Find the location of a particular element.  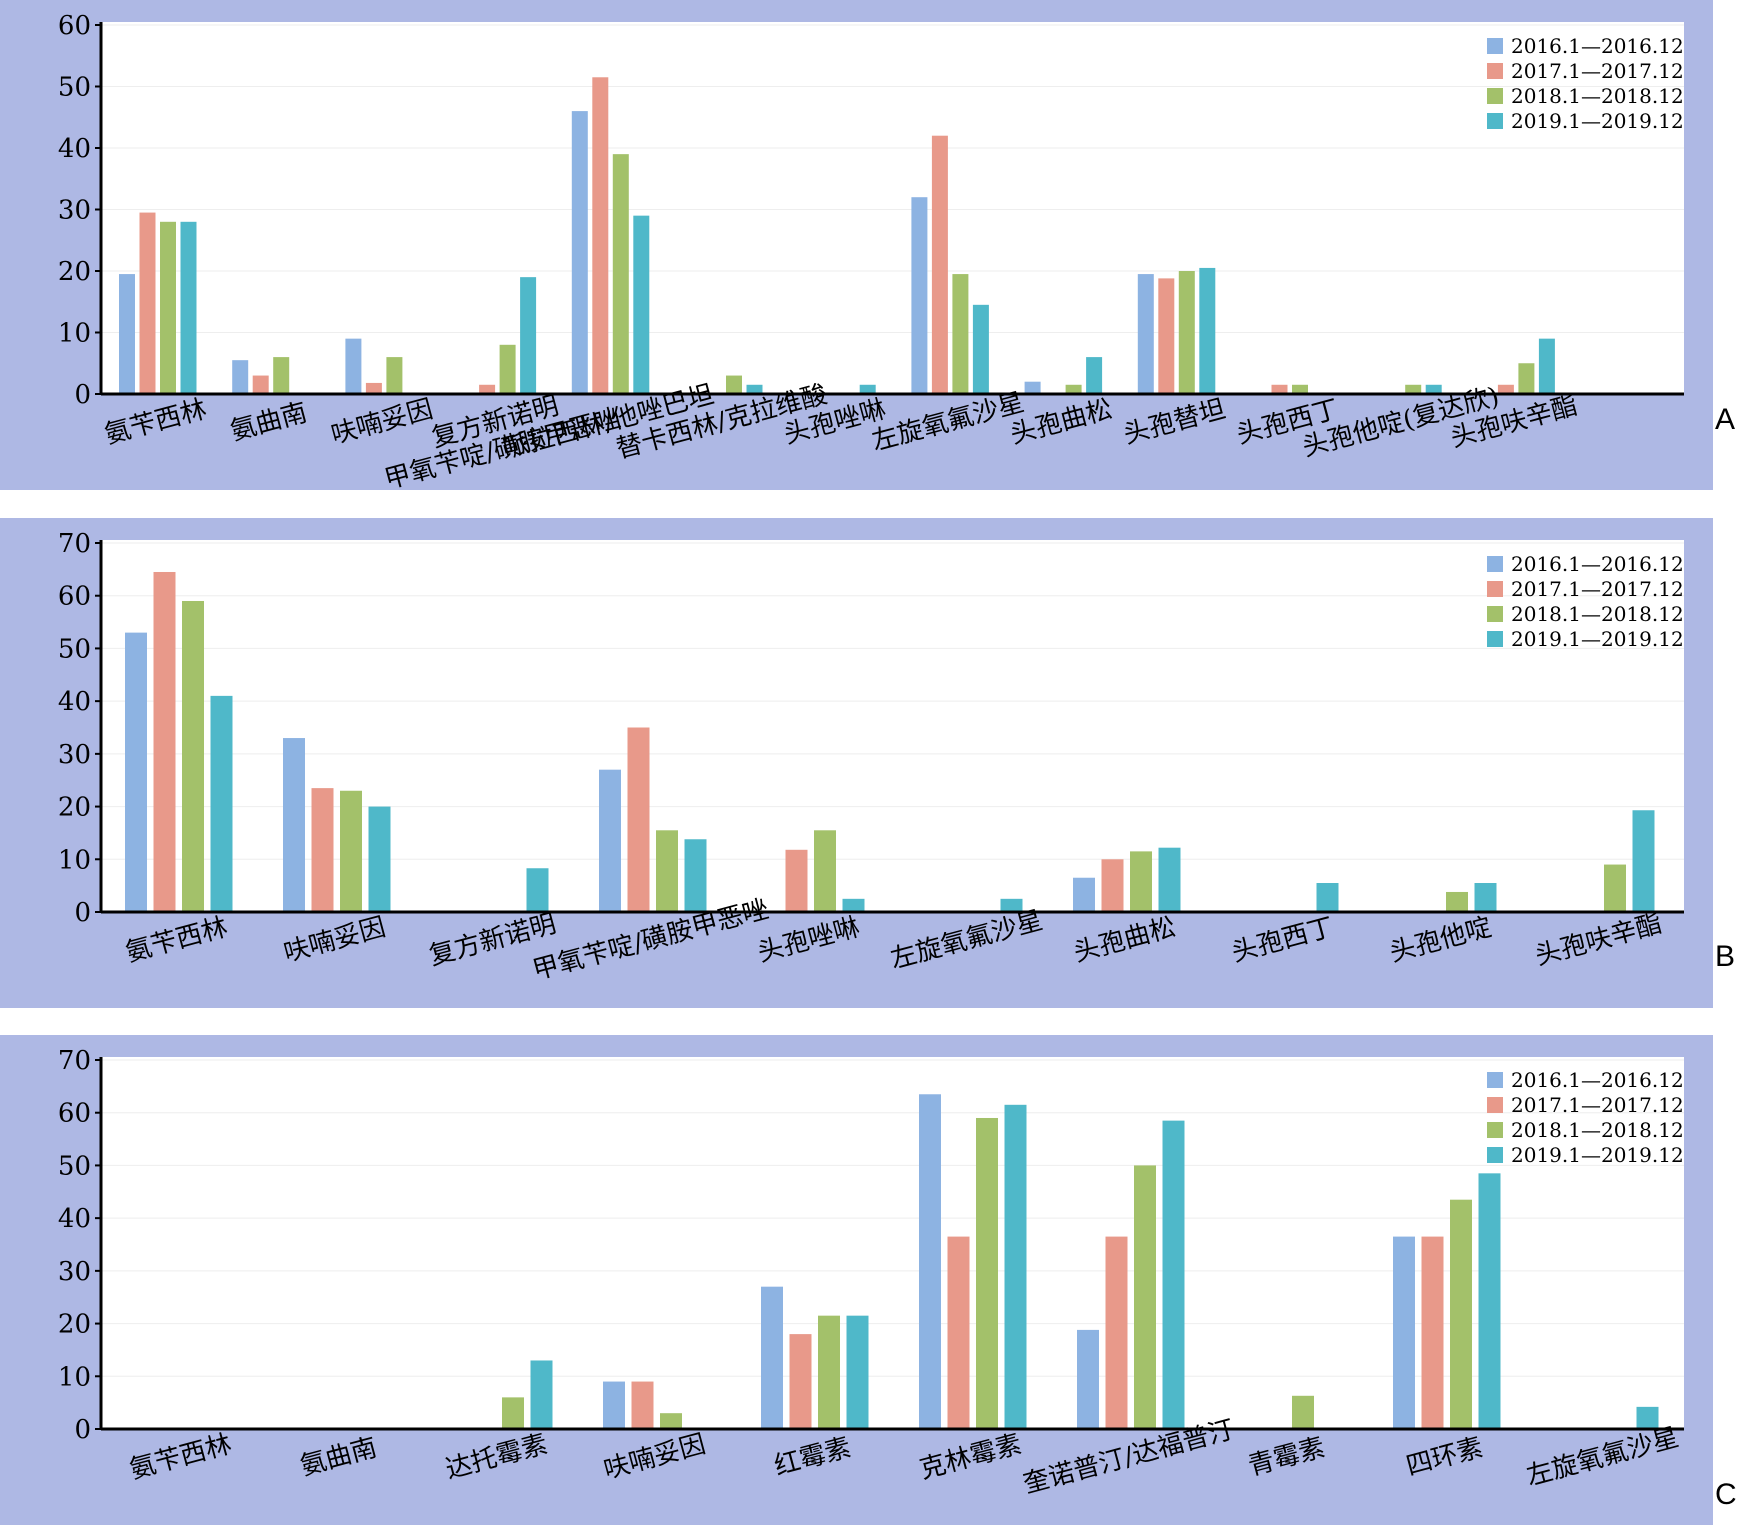

legend-label: 2019.1—2019.12 is located at coordinates (1597, 639).